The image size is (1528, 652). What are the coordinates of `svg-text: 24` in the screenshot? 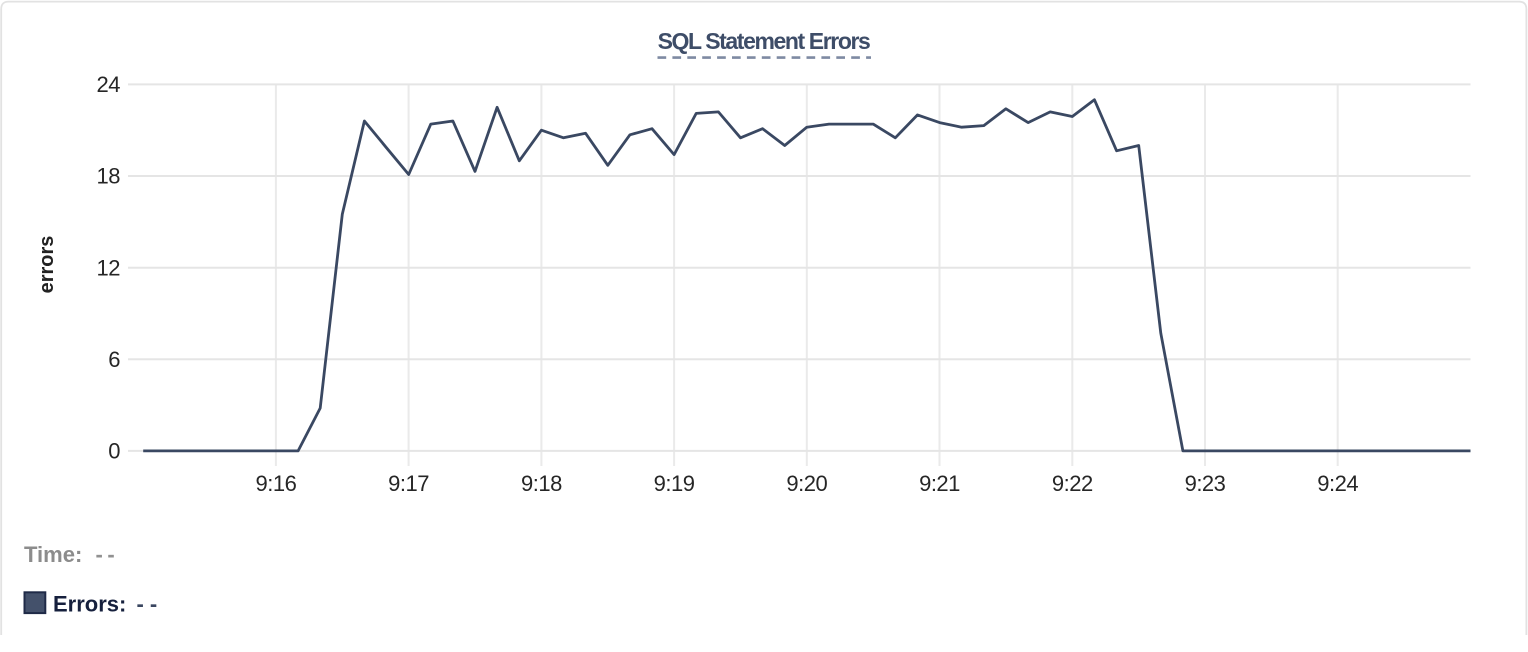 It's located at (109, 84).